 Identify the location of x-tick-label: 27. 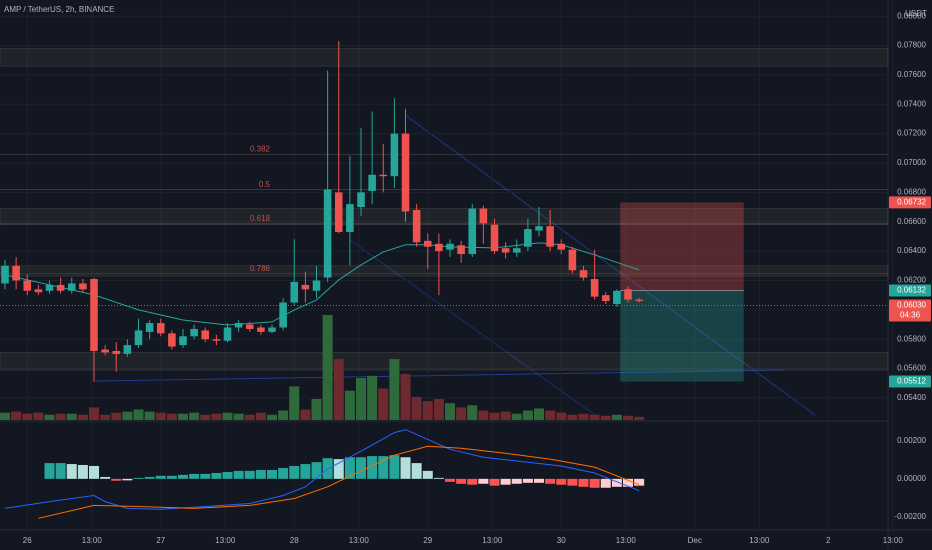
(160, 540).